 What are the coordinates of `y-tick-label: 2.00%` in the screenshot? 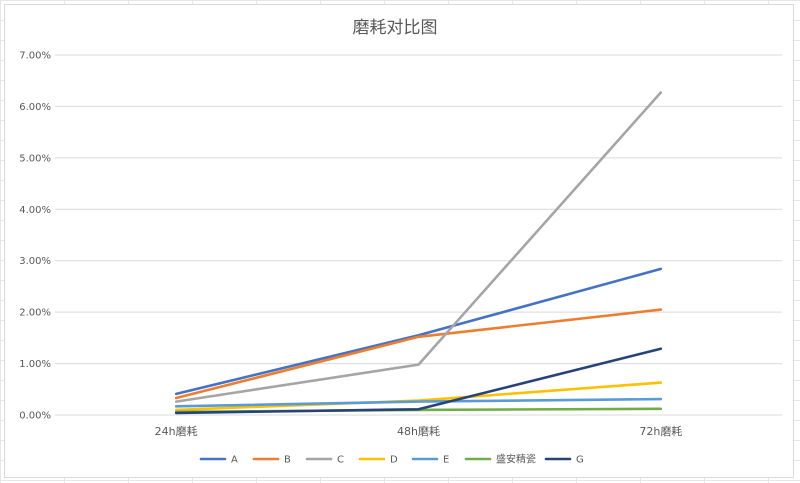 It's located at (35, 313).